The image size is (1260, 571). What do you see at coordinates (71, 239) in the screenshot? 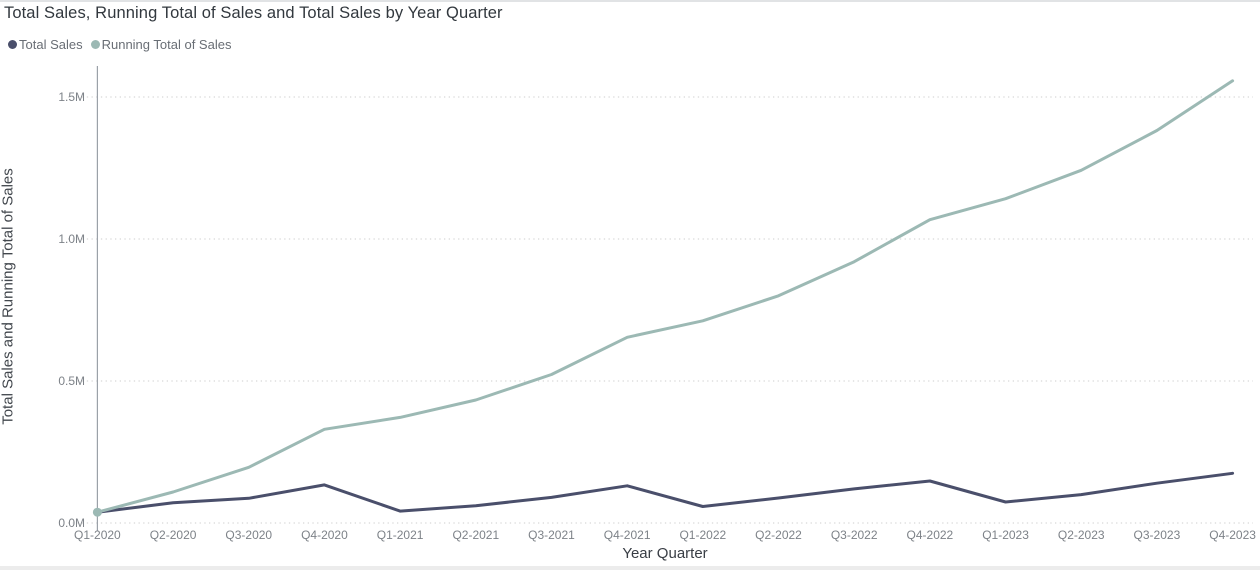
I see `y-axis-tick-label: 1.0M` at bounding box center [71, 239].